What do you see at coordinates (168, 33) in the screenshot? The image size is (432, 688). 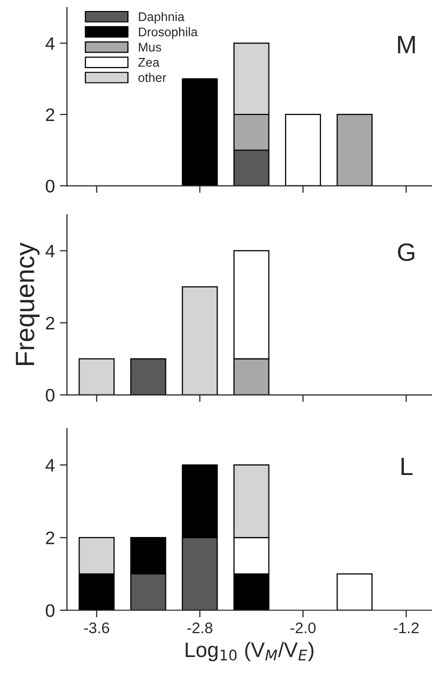 I see `legend-label: Drosophila` at bounding box center [168, 33].